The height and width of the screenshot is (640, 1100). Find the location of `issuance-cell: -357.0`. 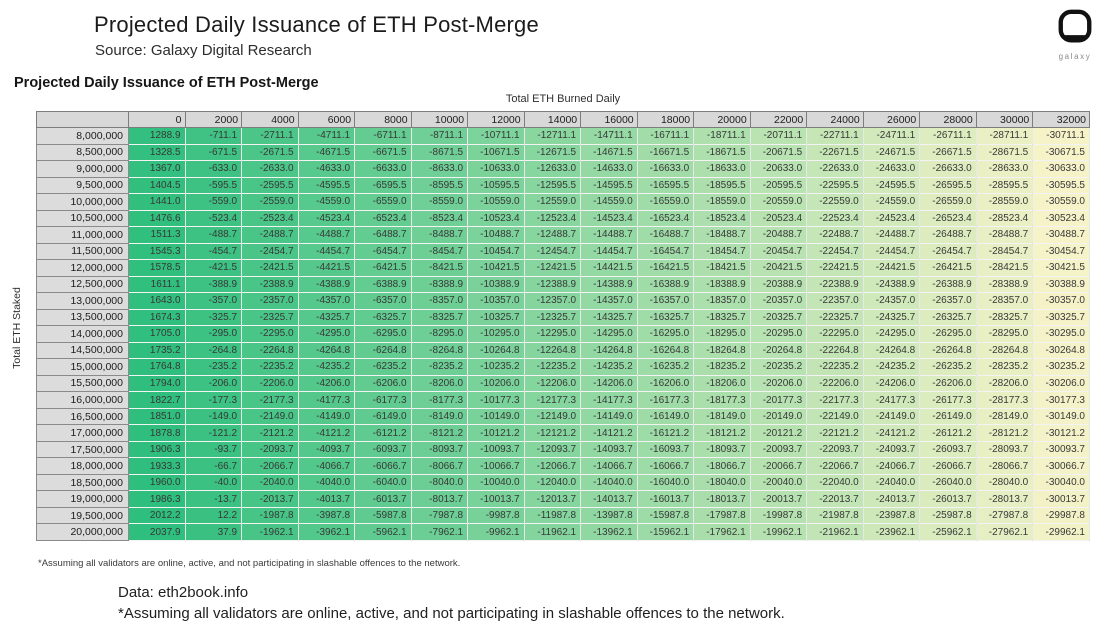

issuance-cell: -357.0 is located at coordinates (214, 301).